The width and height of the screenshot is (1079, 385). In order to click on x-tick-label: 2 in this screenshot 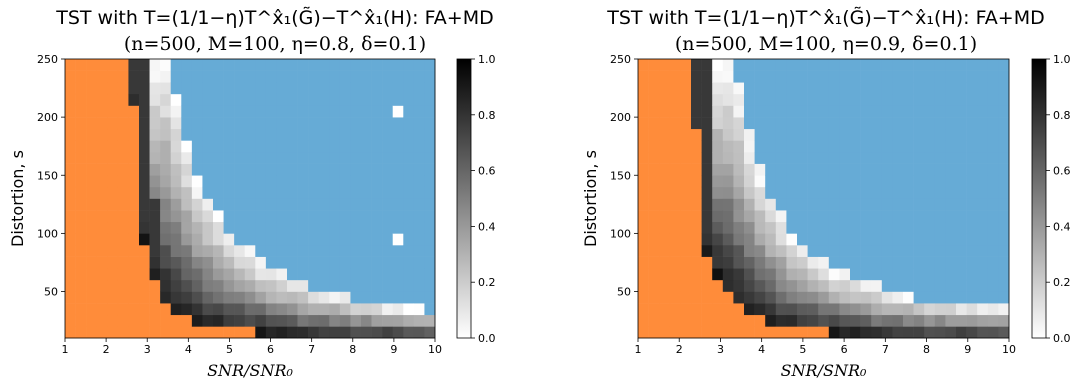, I will do `click(679, 349)`.